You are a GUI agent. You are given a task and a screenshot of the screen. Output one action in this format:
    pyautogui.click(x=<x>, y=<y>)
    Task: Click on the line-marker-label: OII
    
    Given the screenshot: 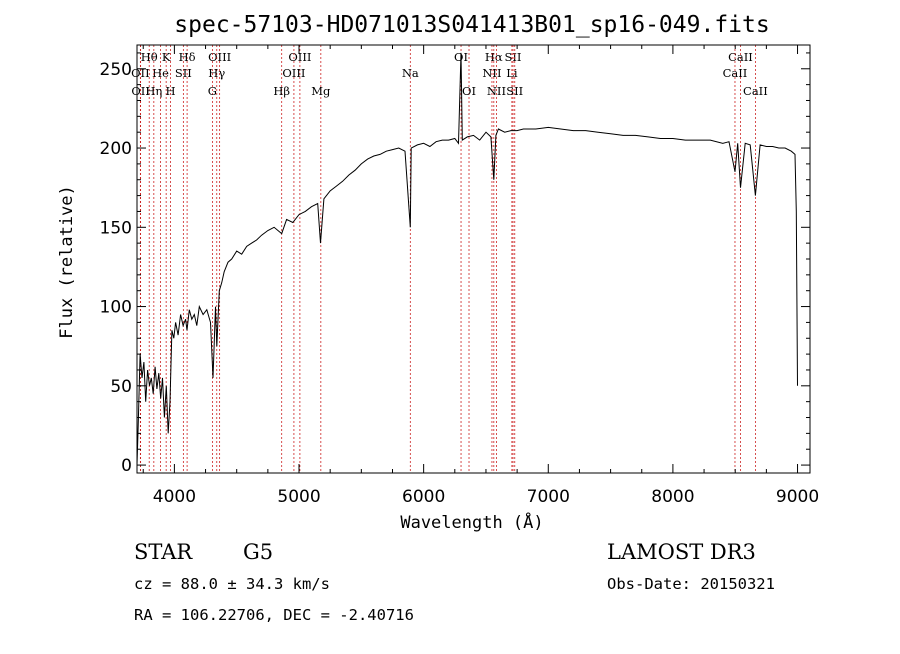 What is the action you would take?
    pyautogui.click(x=140, y=91)
    